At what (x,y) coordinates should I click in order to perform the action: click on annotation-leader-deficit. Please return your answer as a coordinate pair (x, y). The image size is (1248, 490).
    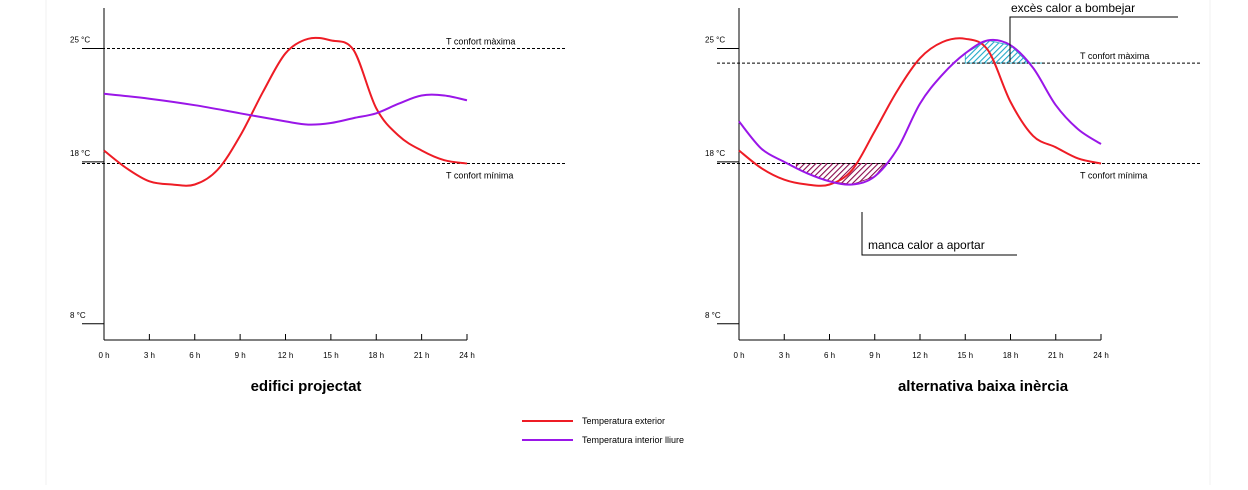
    Looking at the image, I should click on (939, 234).